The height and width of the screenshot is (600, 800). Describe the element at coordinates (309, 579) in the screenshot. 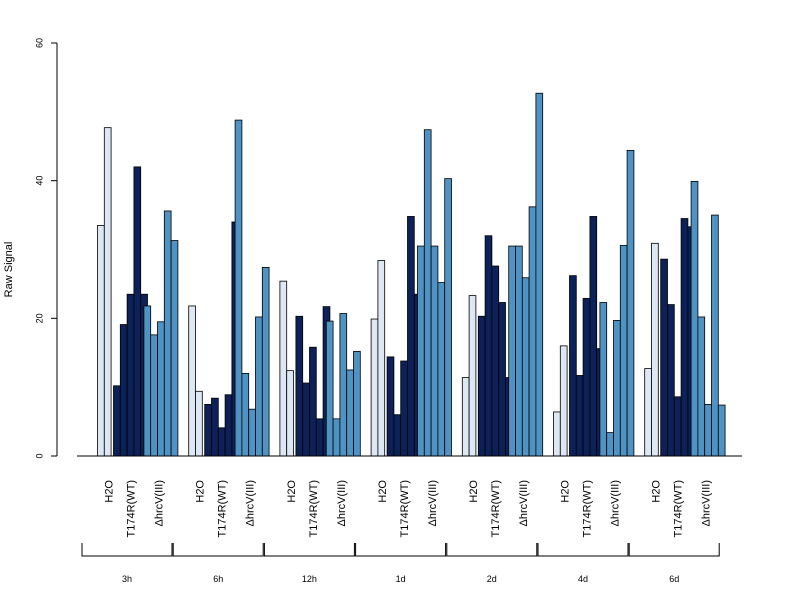

I see `time-label: 12h` at that location.